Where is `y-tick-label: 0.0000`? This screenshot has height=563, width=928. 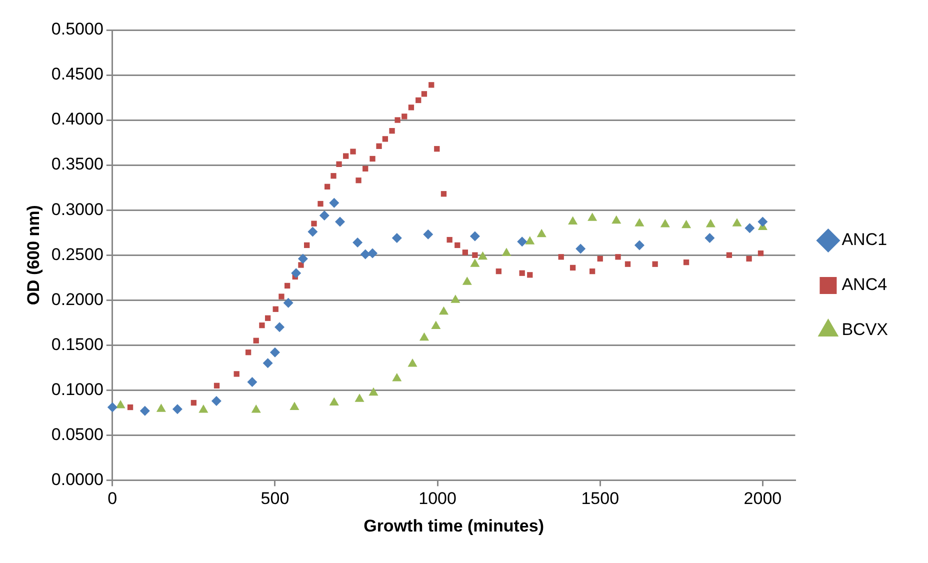 y-tick-label: 0.0000 is located at coordinates (77, 479).